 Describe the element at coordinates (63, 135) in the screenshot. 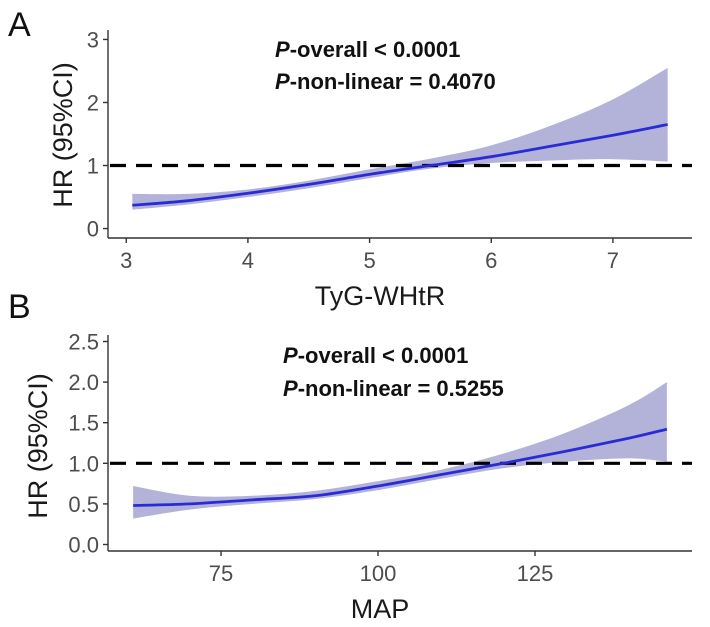

I see `y-axis-title-a: HR (95%CI)` at that location.